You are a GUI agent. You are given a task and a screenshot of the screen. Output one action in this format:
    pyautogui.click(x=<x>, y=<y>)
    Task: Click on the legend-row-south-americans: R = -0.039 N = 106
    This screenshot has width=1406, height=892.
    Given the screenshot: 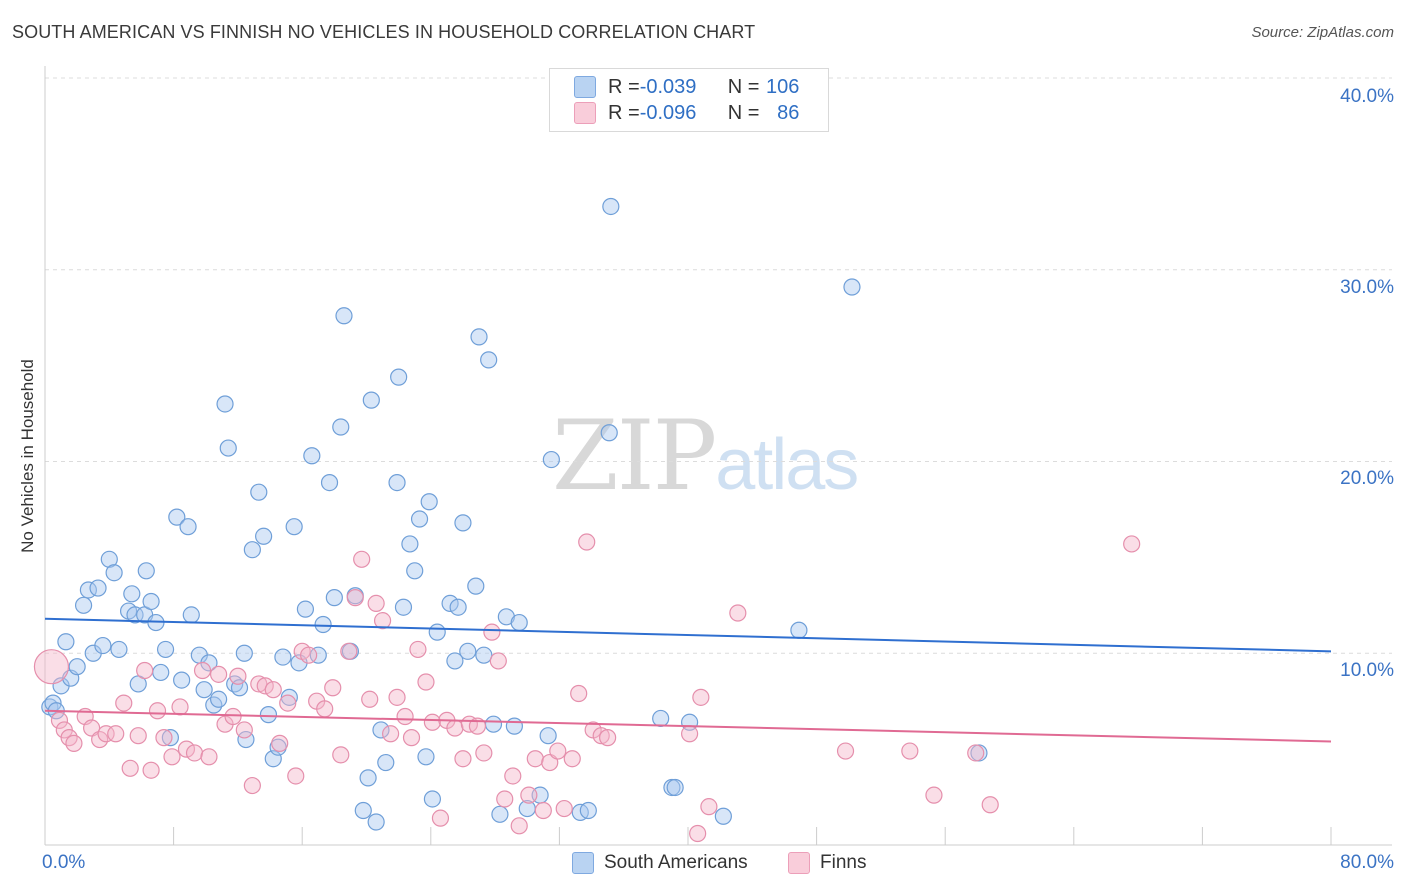 What is the action you would take?
    pyautogui.click(x=686, y=87)
    